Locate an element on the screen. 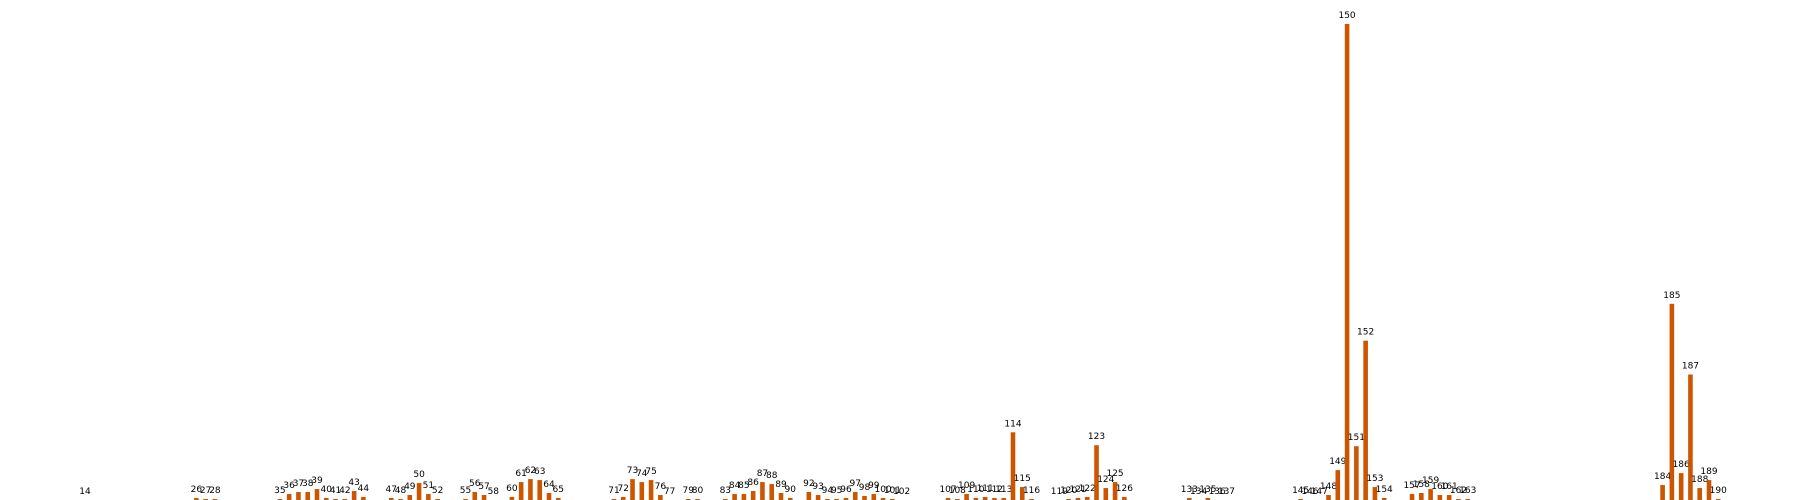  bar-label-126: 126 is located at coordinates (1124, 489).